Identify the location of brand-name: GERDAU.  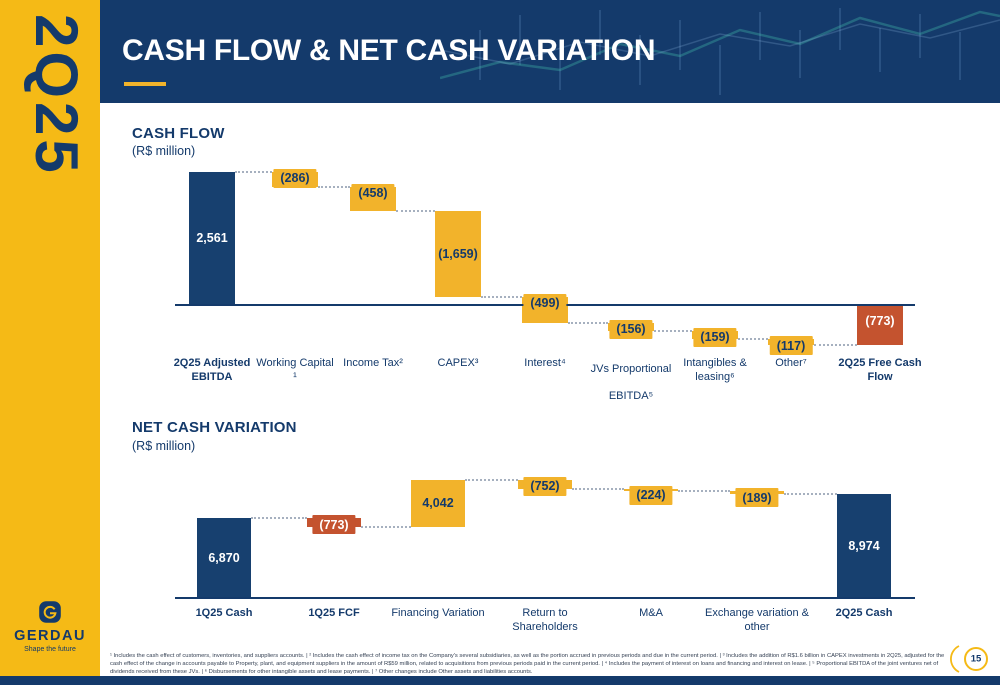
(50, 636).